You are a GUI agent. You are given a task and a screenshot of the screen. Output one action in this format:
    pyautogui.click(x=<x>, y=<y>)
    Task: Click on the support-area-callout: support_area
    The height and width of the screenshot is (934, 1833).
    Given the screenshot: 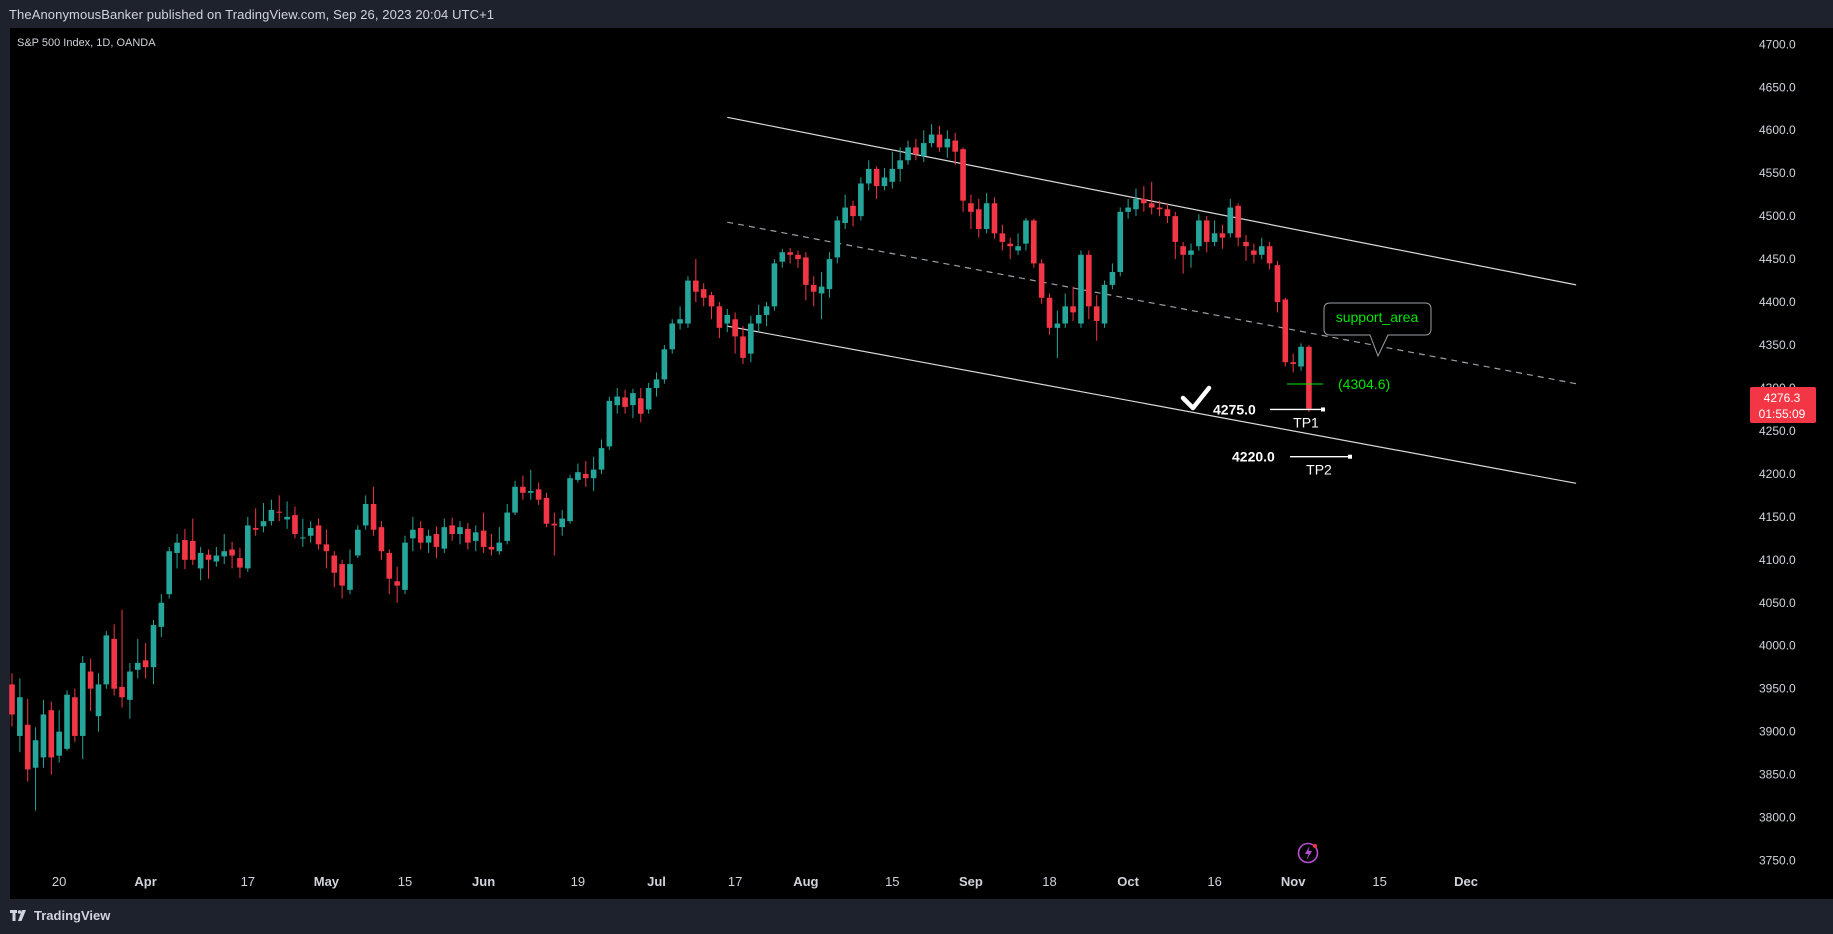 What is the action you would take?
    pyautogui.click(x=1377, y=330)
    